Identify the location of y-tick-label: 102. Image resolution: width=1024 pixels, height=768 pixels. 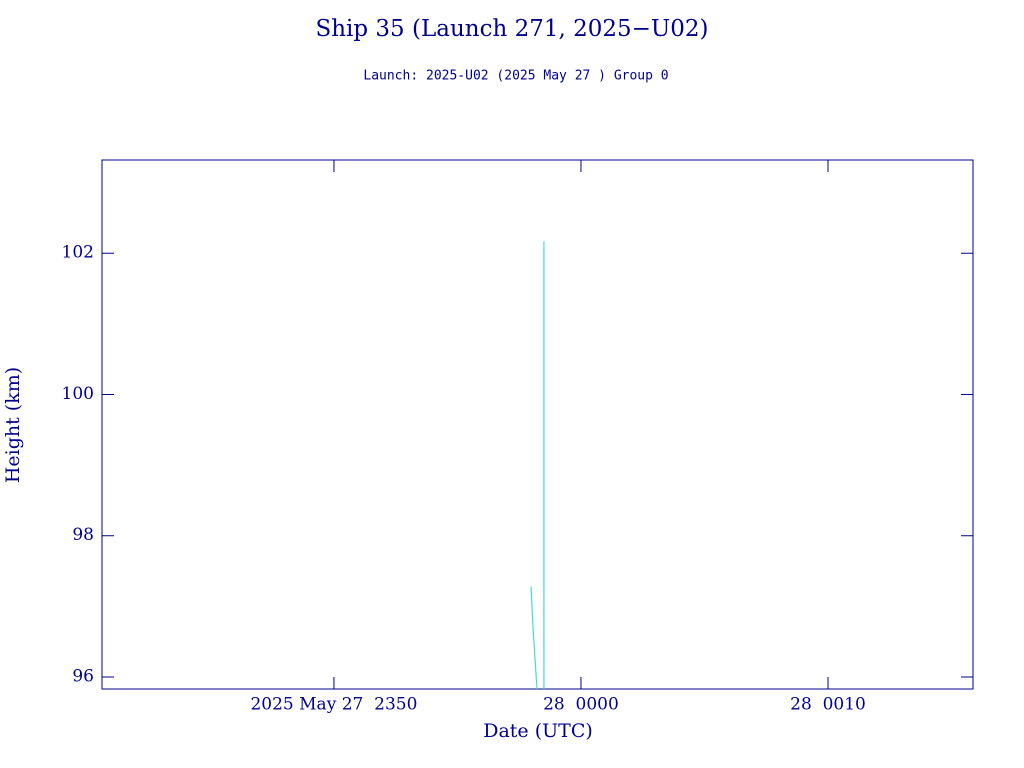
(78, 253).